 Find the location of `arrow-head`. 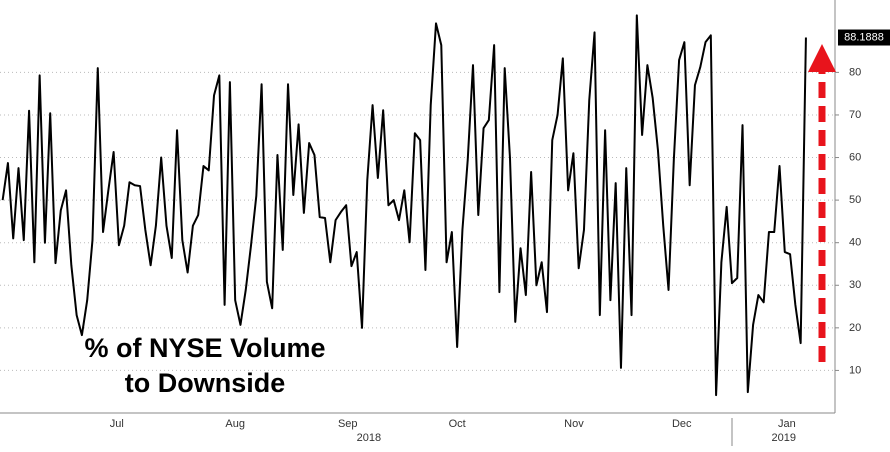

arrow-head is located at coordinates (822, 58).